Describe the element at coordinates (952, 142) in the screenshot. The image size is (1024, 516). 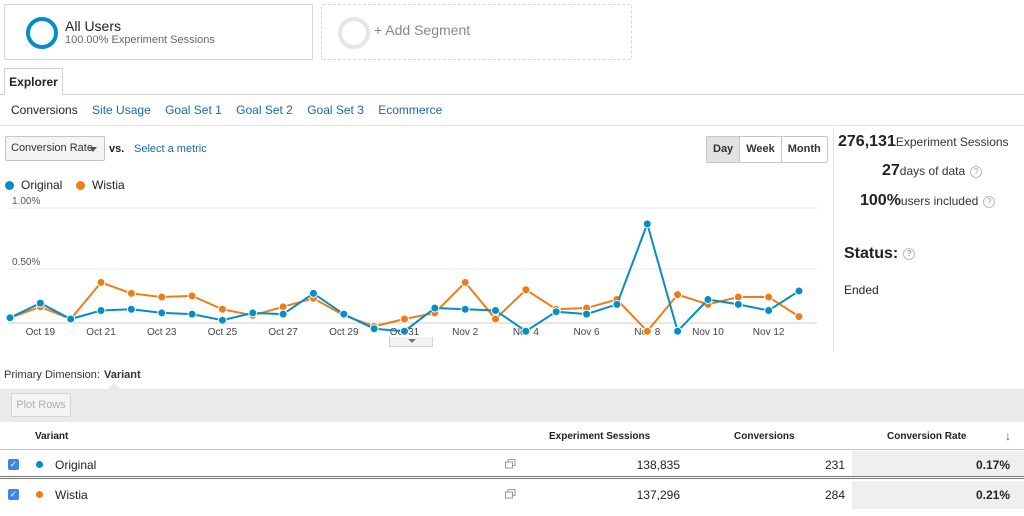
I see `stat-sessions-label: Experiment Sessions` at that location.